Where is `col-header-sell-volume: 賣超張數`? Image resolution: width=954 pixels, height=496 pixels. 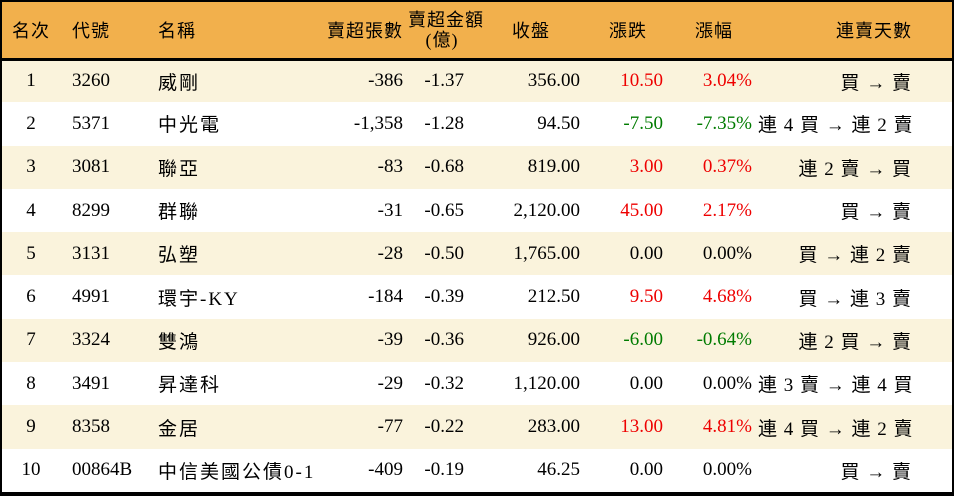 col-header-sell-volume: 賣超張數 is located at coordinates (364, 31).